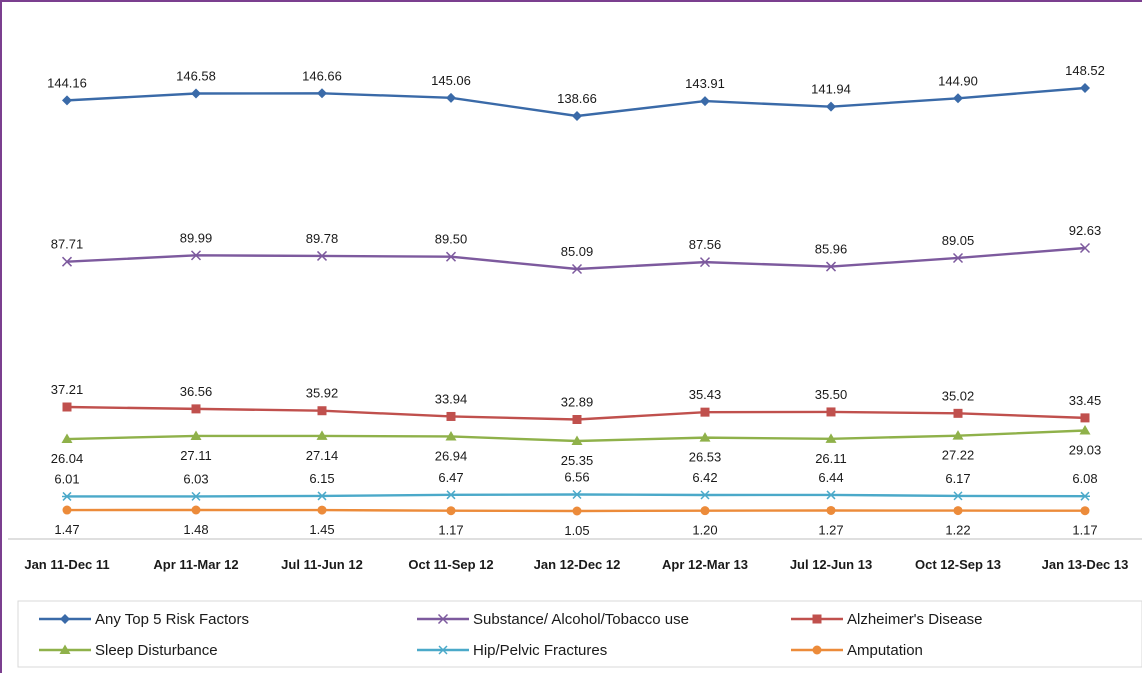 The height and width of the screenshot is (673, 1142). I want to click on legend-label: Any Top 5 Risk Factors, so click(172, 619).